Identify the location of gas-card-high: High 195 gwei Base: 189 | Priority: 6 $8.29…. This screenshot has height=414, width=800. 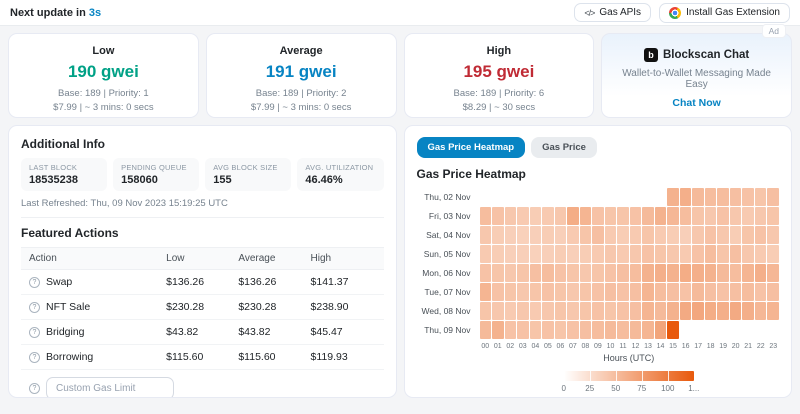
(499, 75).